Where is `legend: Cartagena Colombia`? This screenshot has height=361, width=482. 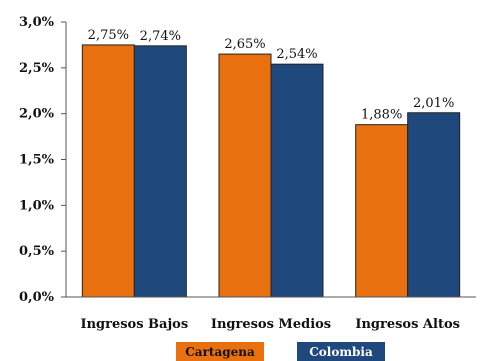 legend: Cartagena Colombia is located at coordinates (280, 351).